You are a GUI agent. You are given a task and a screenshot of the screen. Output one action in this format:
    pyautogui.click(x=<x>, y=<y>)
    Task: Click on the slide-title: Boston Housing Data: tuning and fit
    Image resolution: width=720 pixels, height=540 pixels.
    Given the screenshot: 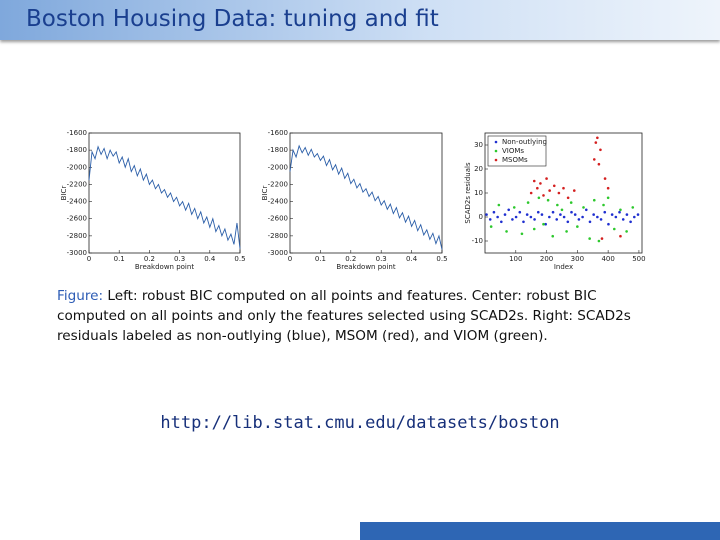 What is the action you would take?
    pyautogui.click(x=232, y=19)
    